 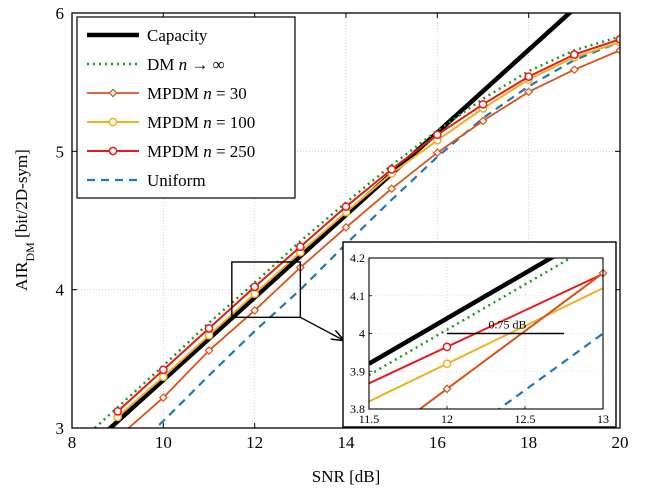 I want to click on y-axis-label: AIRDM [bit/2D-sym], so click(x=24, y=220).